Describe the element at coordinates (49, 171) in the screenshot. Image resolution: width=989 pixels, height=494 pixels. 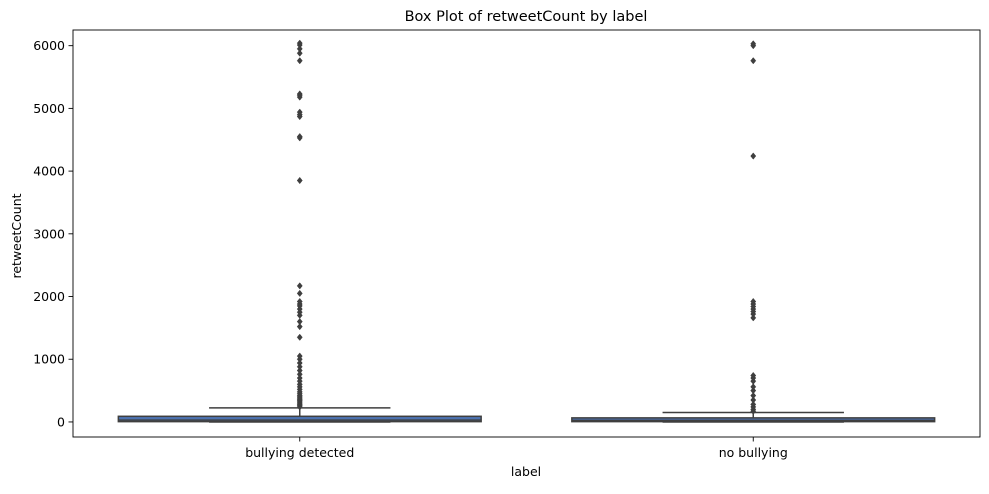
I see `y-tick-label: 4000` at that location.